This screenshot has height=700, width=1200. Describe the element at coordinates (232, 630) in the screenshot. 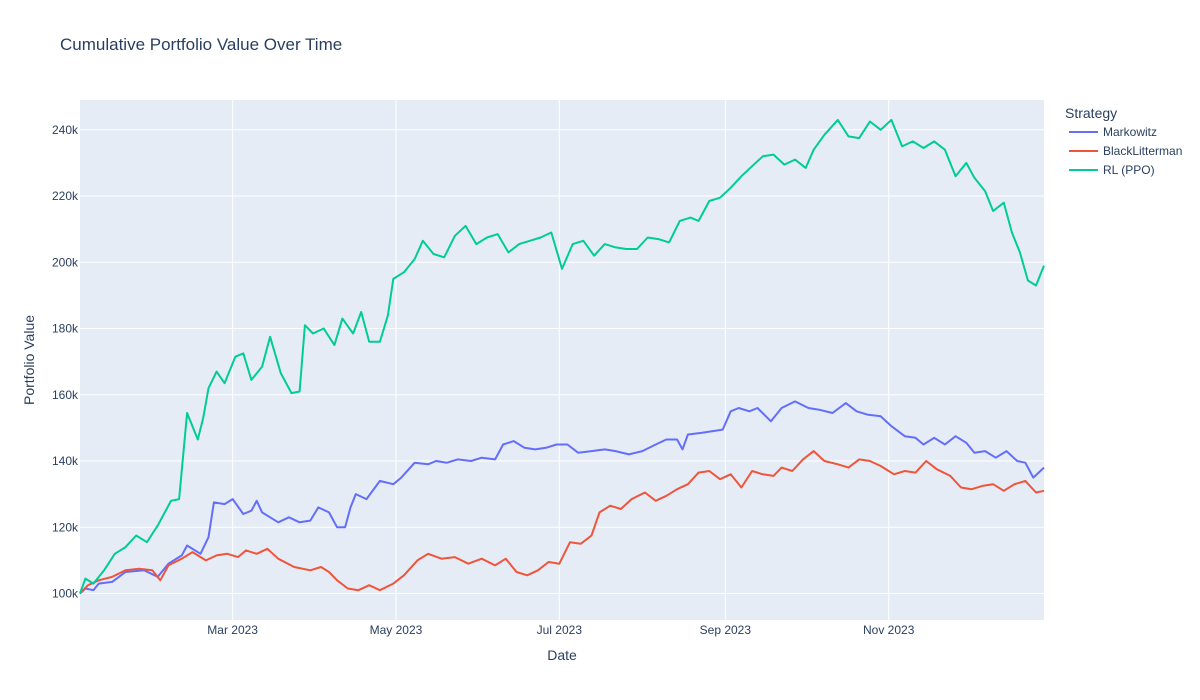

I see `x-tick-label: Mar 2023` at that location.